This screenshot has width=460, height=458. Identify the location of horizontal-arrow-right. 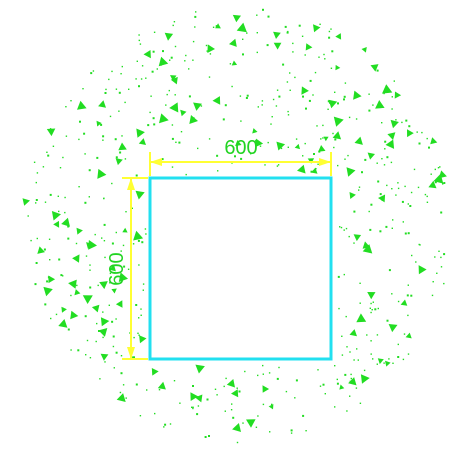
(325, 162).